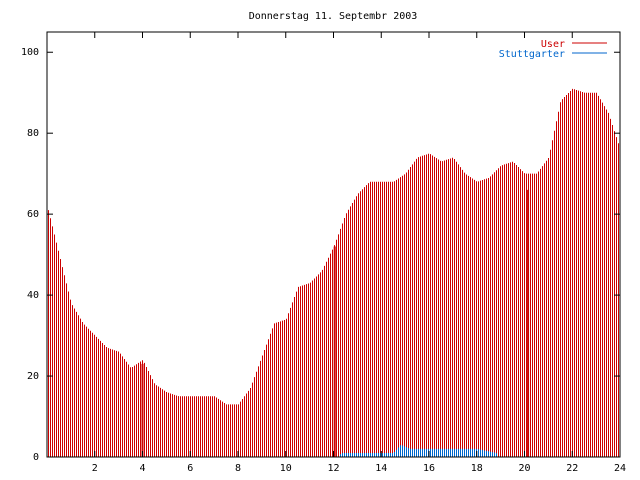 Image resolution: width=640 pixels, height=480 pixels. I want to click on legend-label-stuttgarter: Stuttgarter, so click(532, 54).